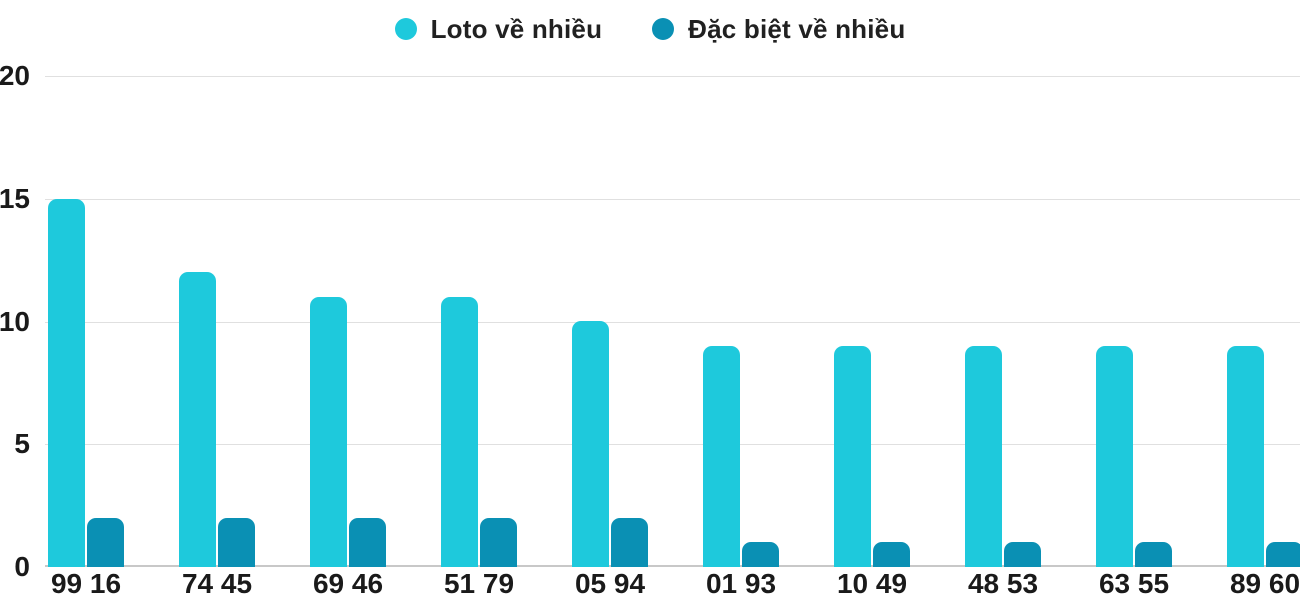 The image size is (1300, 600). Describe the element at coordinates (15, 300) in the screenshot. I see `y-axis: 20 15 10 5 0` at that location.